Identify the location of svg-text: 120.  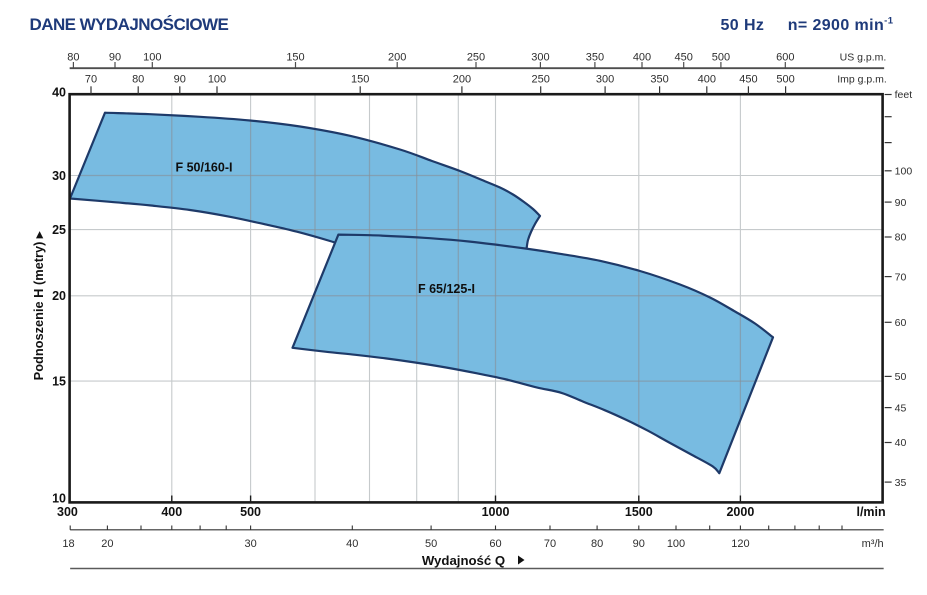
(740, 544).